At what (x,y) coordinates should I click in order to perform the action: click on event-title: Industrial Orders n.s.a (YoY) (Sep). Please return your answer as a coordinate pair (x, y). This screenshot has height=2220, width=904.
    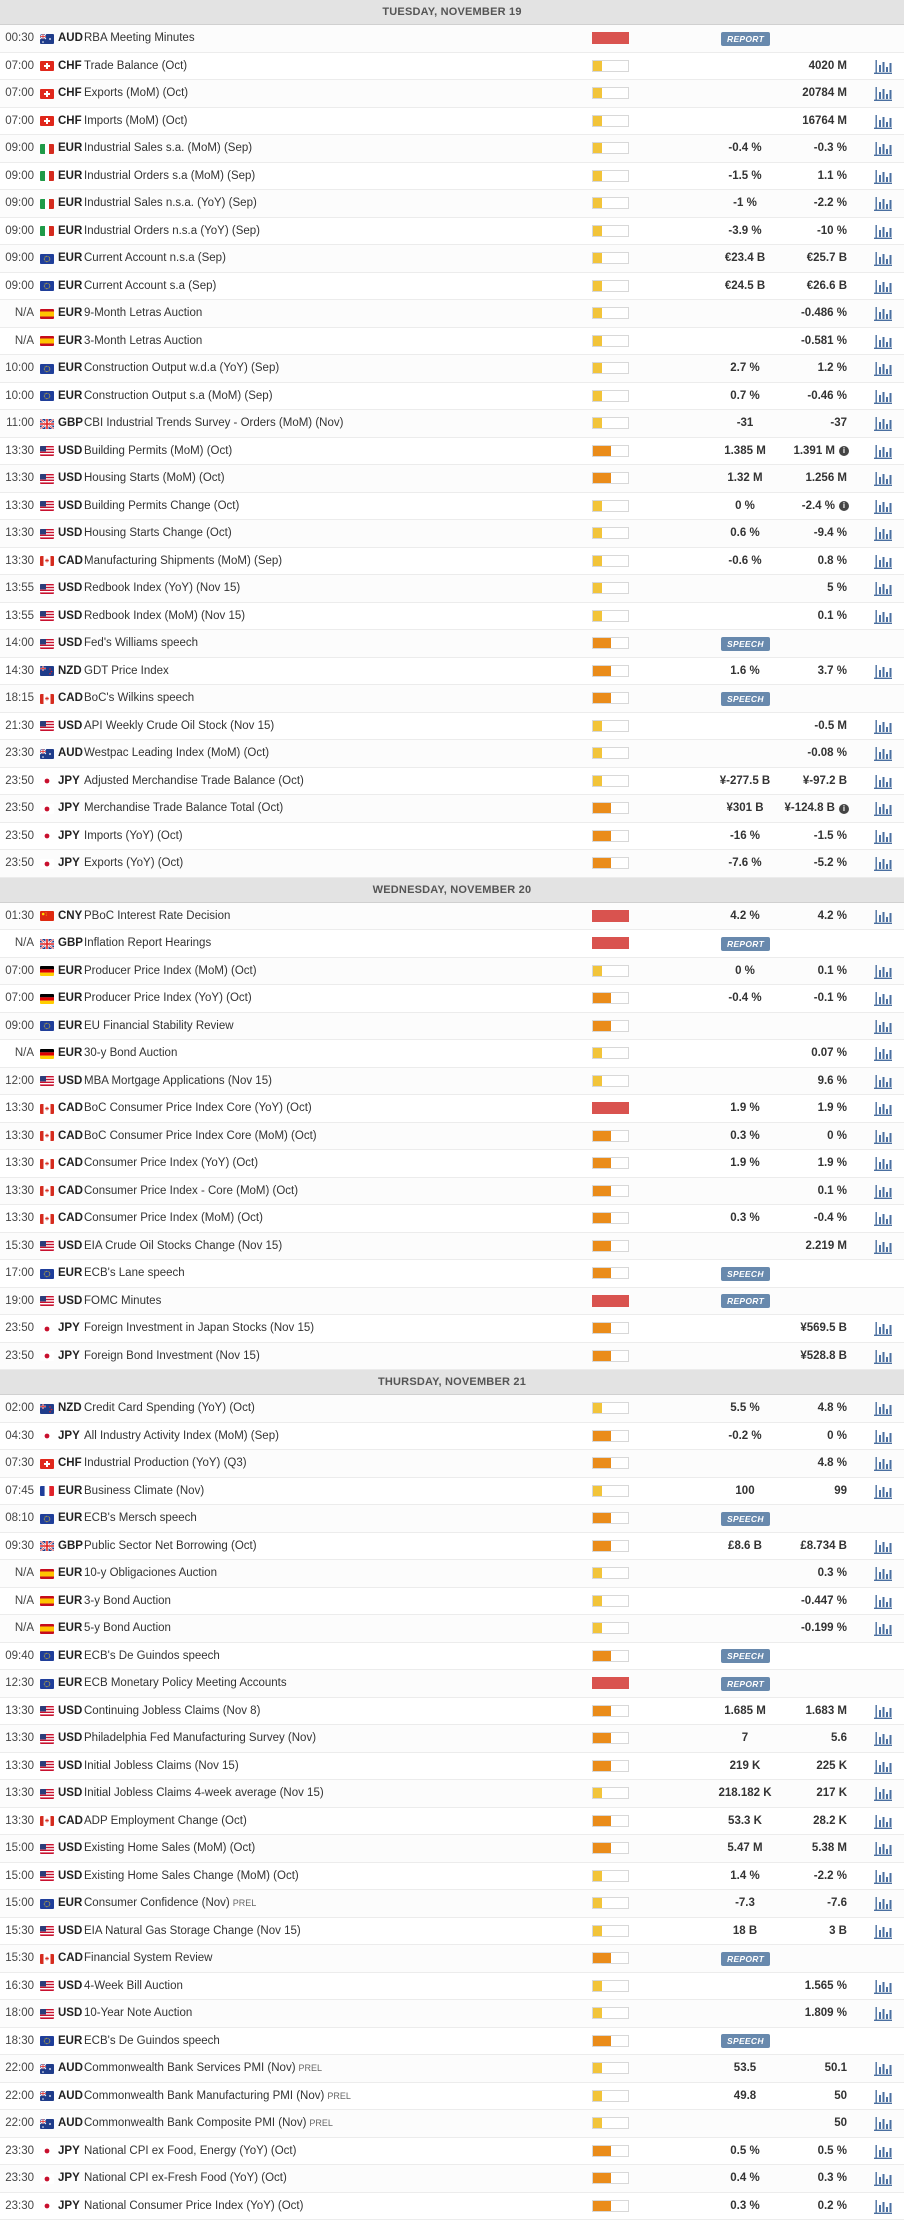
    Looking at the image, I should click on (172, 231).